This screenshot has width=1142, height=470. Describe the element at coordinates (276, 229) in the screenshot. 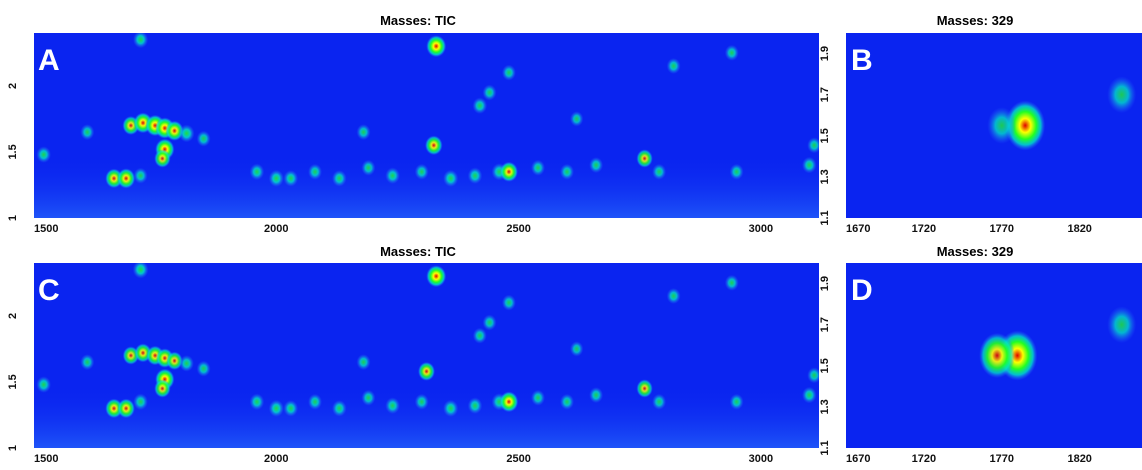

I see `x-tick-label: 2000` at that location.